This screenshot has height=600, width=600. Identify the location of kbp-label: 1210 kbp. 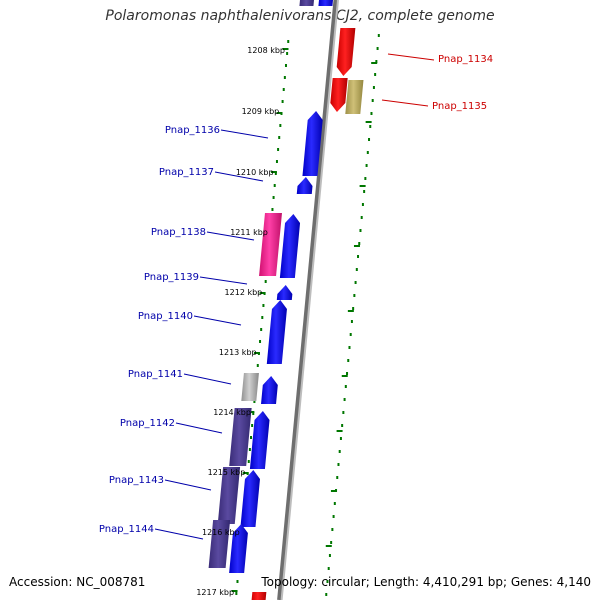
(255, 172).